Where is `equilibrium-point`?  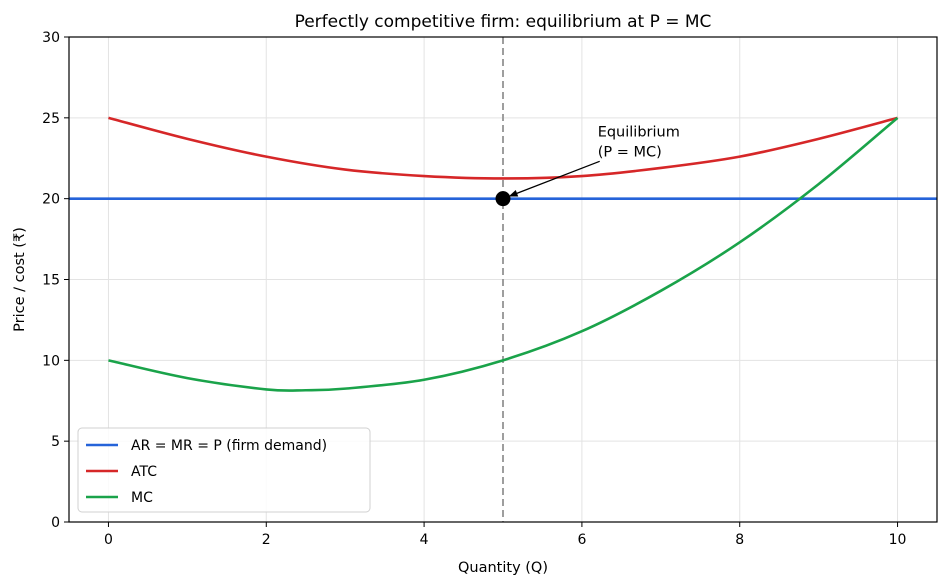 equilibrium-point is located at coordinates (503, 199).